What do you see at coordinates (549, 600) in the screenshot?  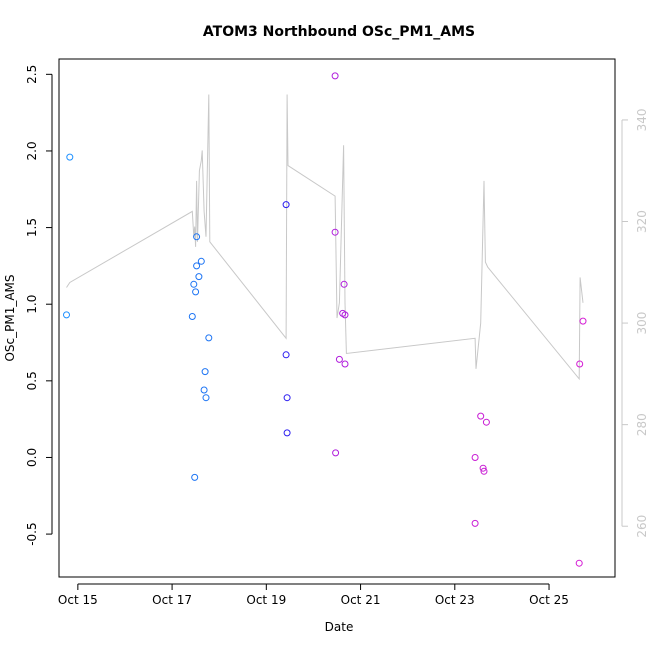 I see `x-tick-label: Oct 25` at bounding box center [549, 600].